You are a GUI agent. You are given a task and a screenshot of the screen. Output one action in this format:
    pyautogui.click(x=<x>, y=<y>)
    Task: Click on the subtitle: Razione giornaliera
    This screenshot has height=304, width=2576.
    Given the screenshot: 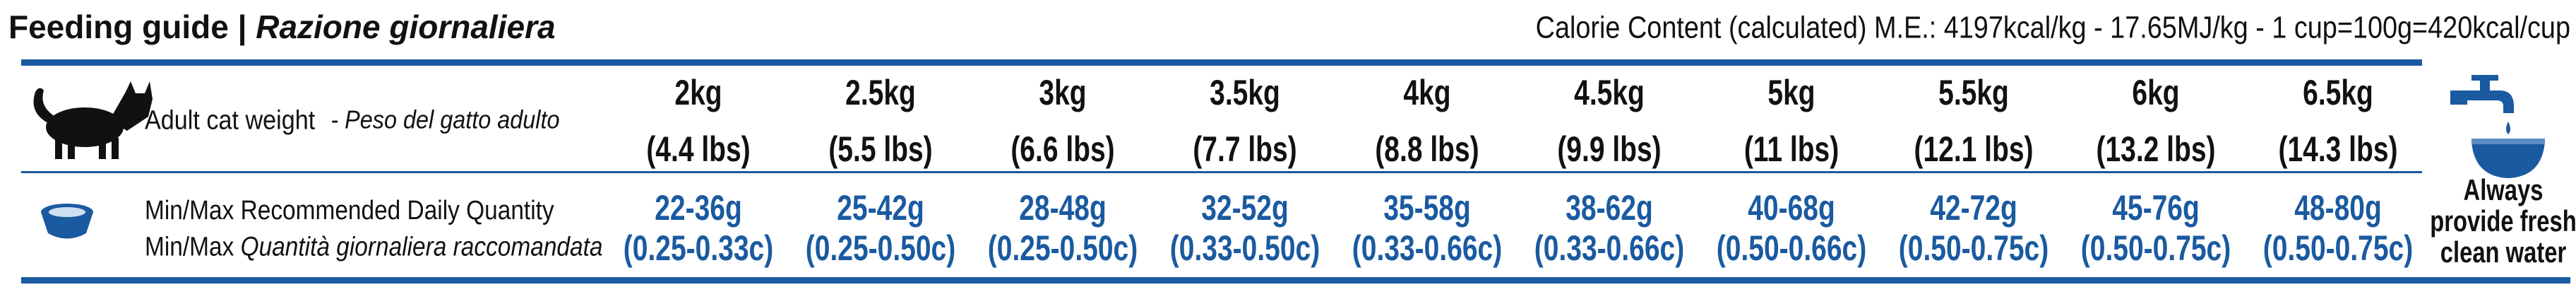 What is the action you would take?
    pyautogui.click(x=405, y=26)
    